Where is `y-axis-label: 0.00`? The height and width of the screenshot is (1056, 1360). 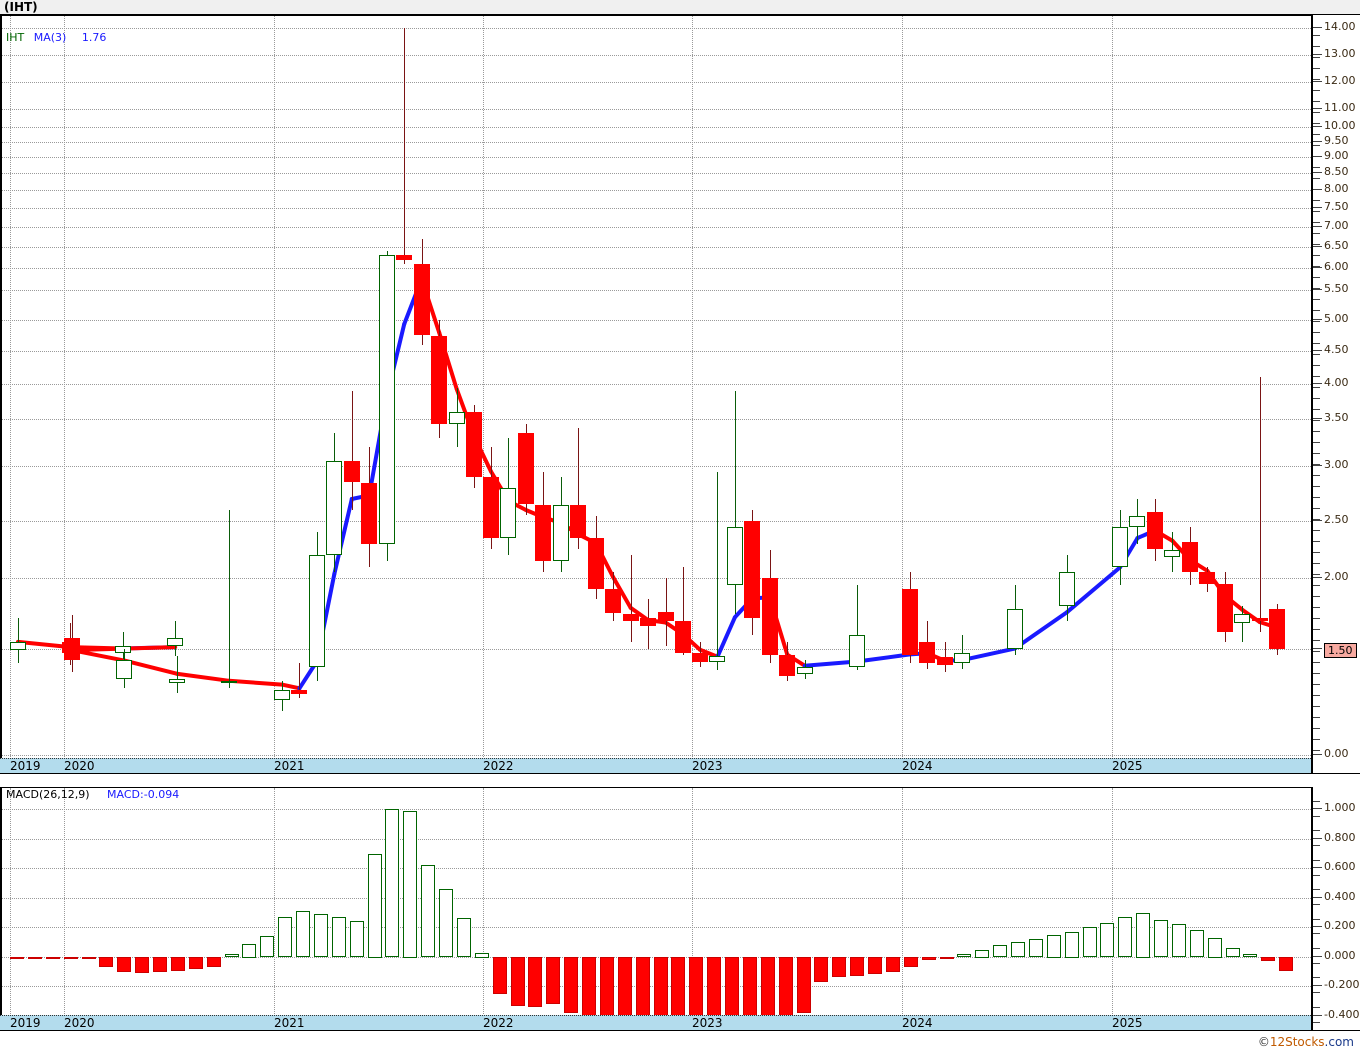 y-axis-label: 0.00 is located at coordinates (1336, 753).